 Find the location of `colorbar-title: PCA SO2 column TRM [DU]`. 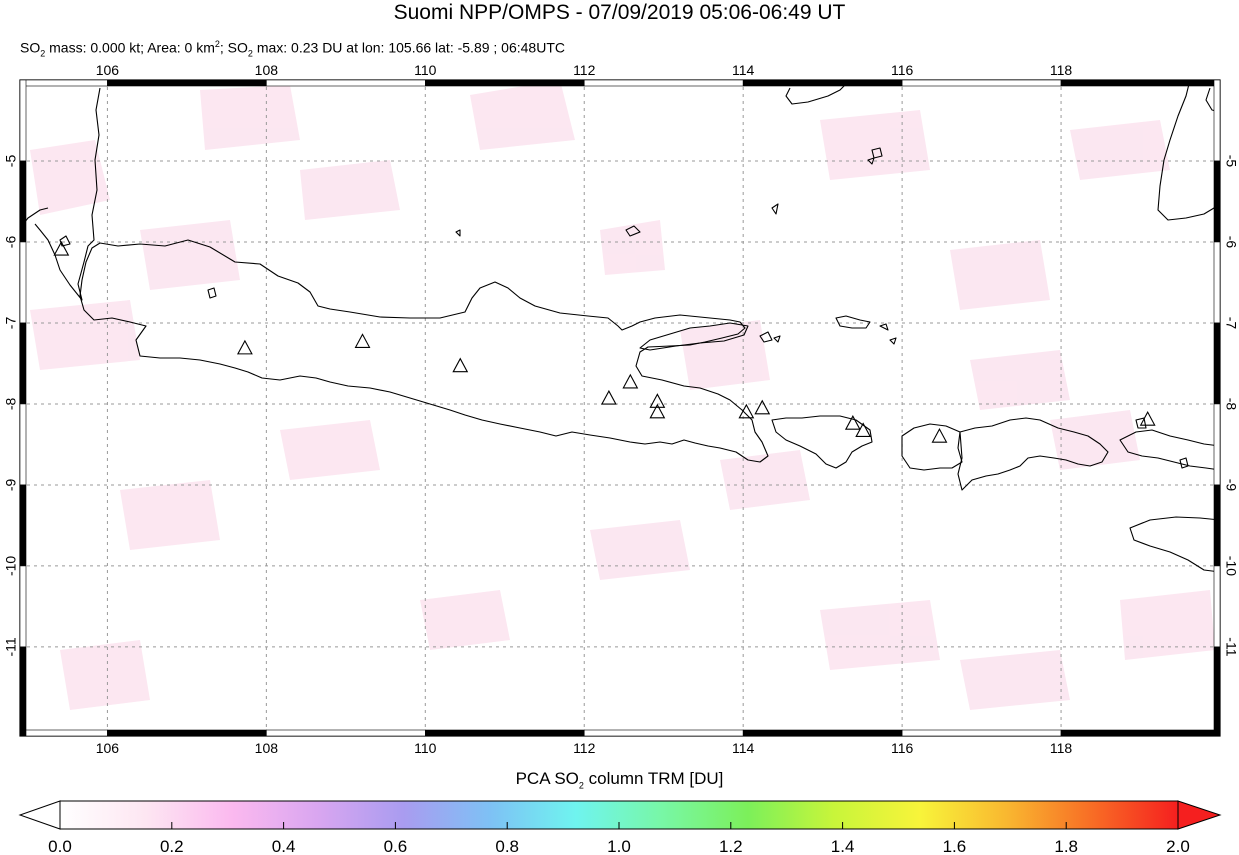

colorbar-title: PCA SO2 column TRM [DU] is located at coordinates (619, 780).